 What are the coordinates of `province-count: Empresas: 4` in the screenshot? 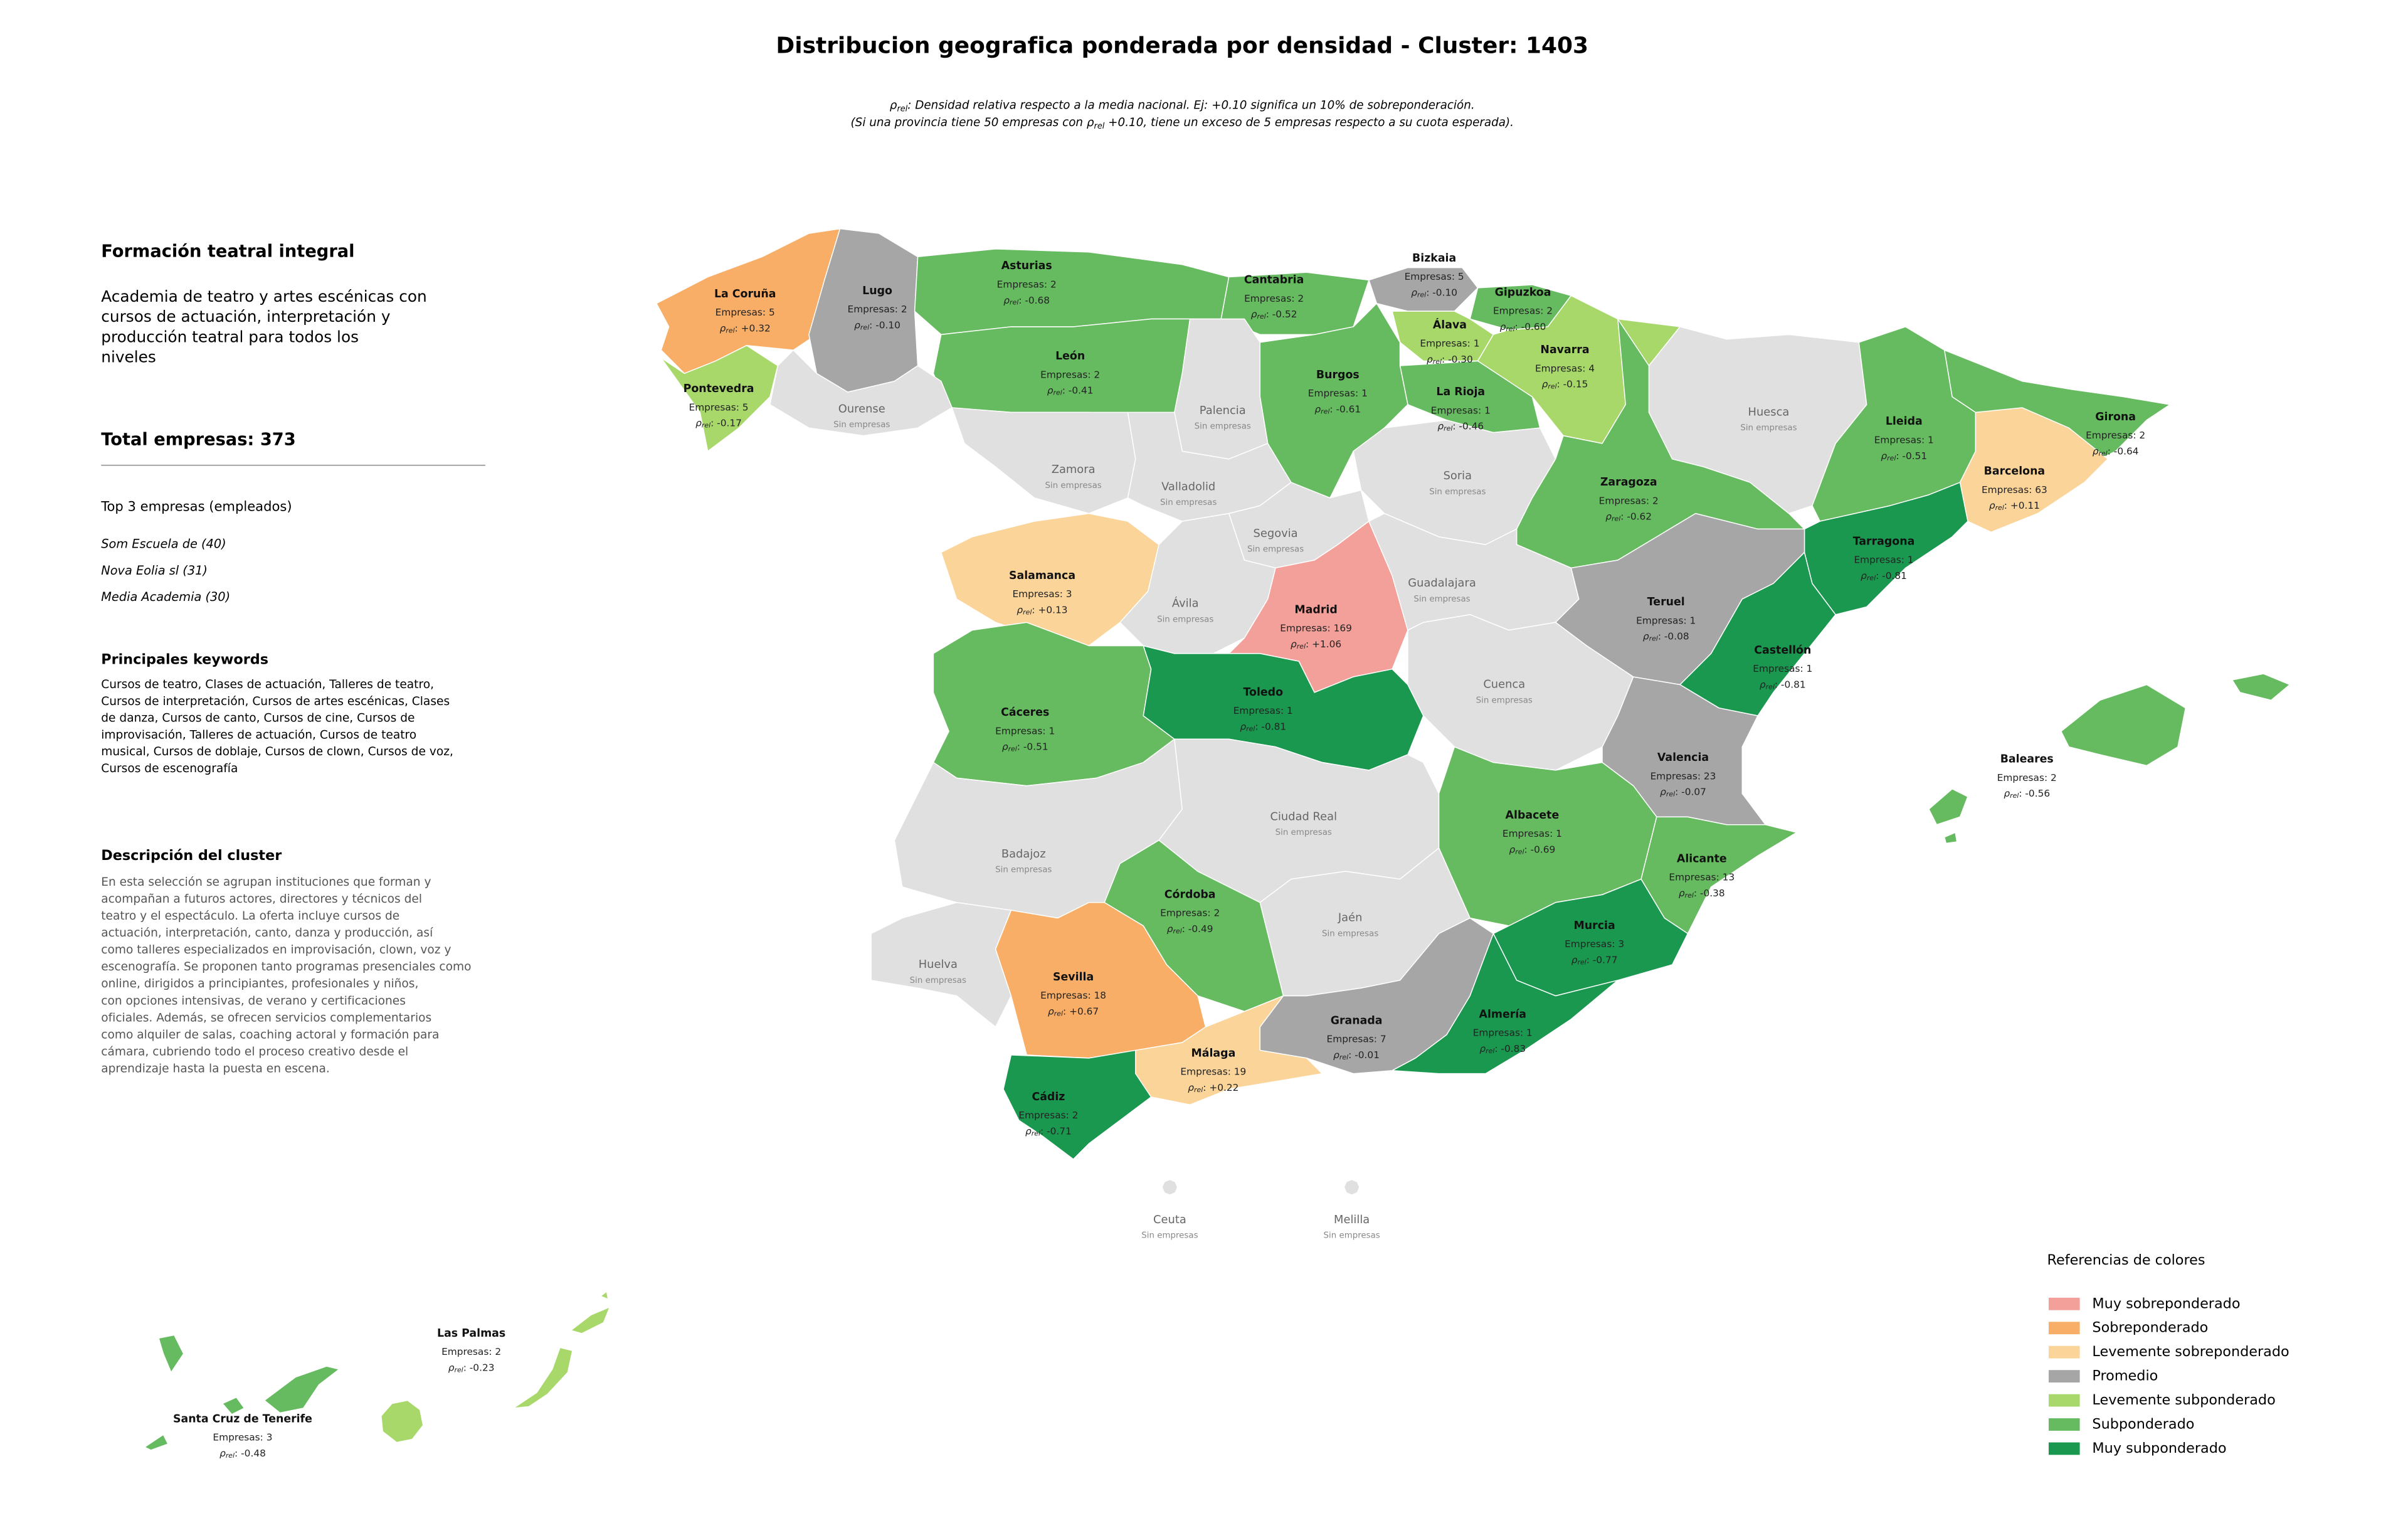 It's located at (1565, 368).